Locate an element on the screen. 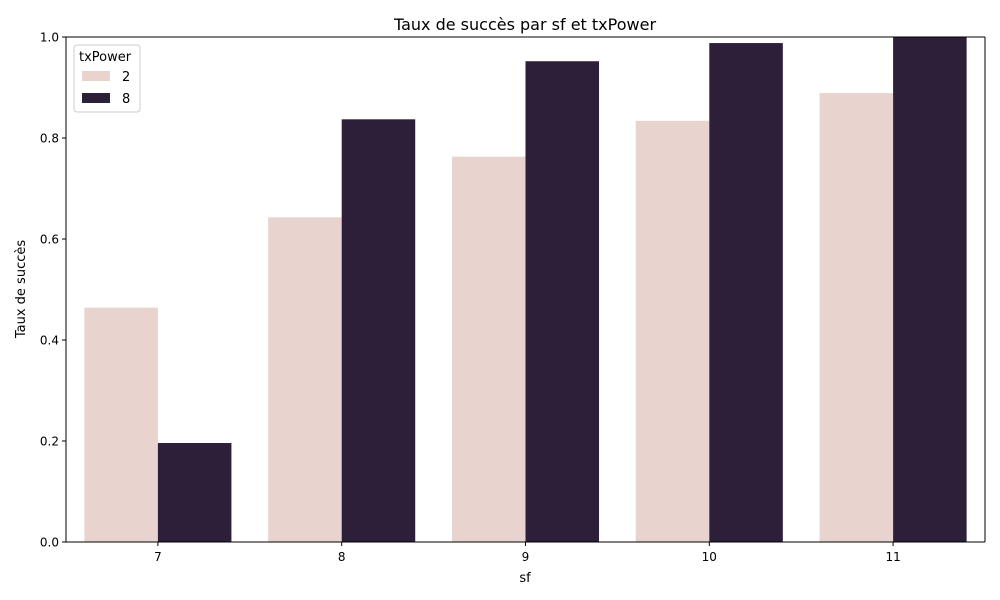 Image resolution: width=1000 pixels, height=600 pixels. y-tick-label: 0.4 is located at coordinates (49, 341).